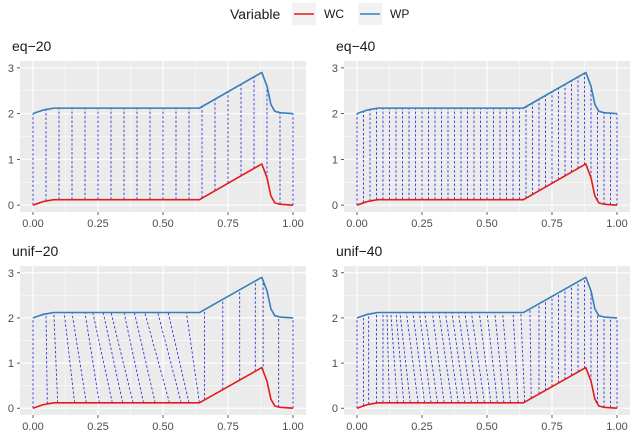  I want to click on facet-title: unif−40, so click(359, 251).